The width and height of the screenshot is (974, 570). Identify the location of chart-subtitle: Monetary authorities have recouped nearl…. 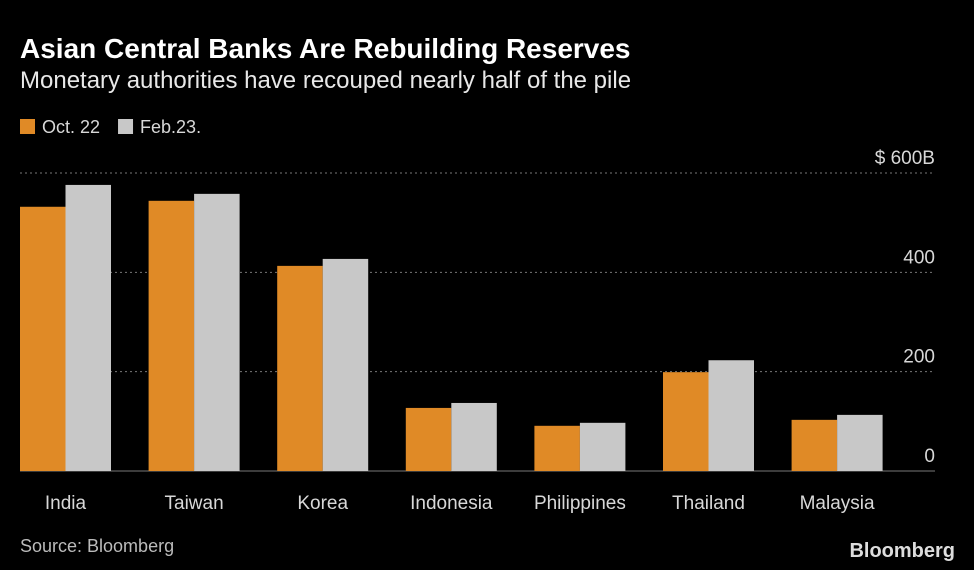
(325, 80).